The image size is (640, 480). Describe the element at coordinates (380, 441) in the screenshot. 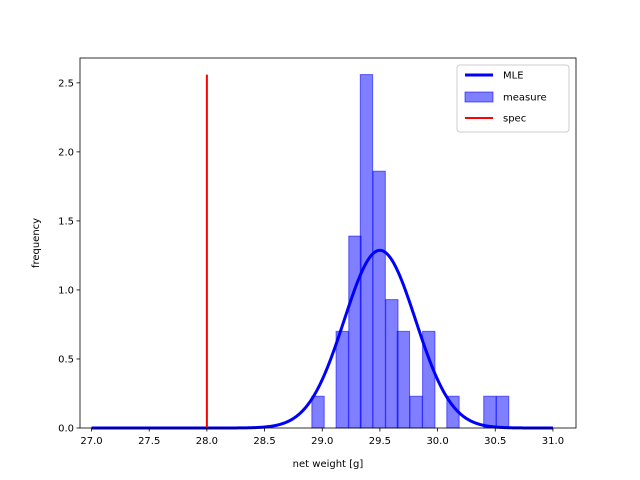

I see `x-tick-label-5: 29.5` at that location.